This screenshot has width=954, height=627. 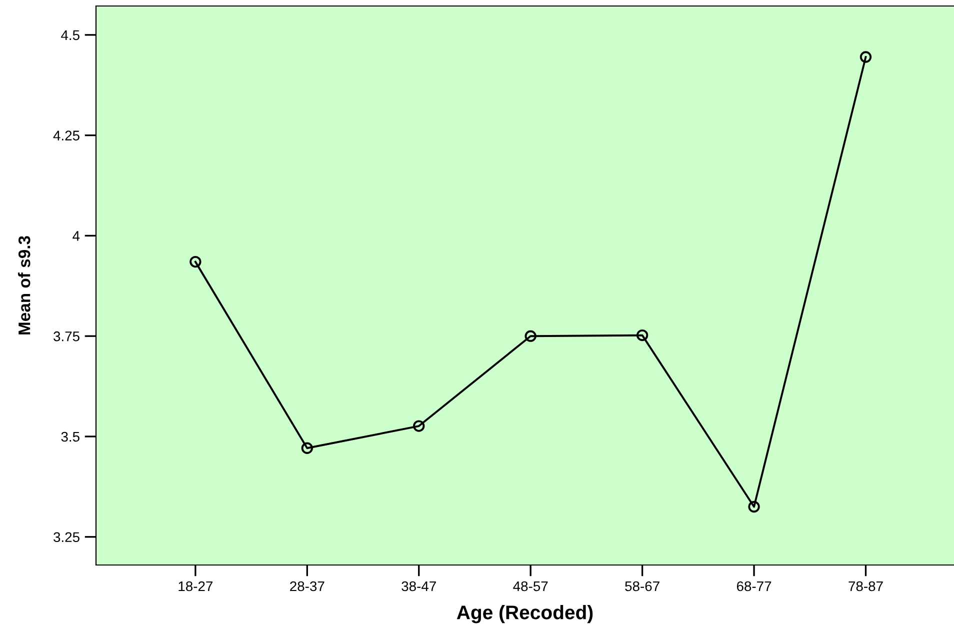 I want to click on y-axis-title: Mean of s9.3, so click(x=24, y=285).